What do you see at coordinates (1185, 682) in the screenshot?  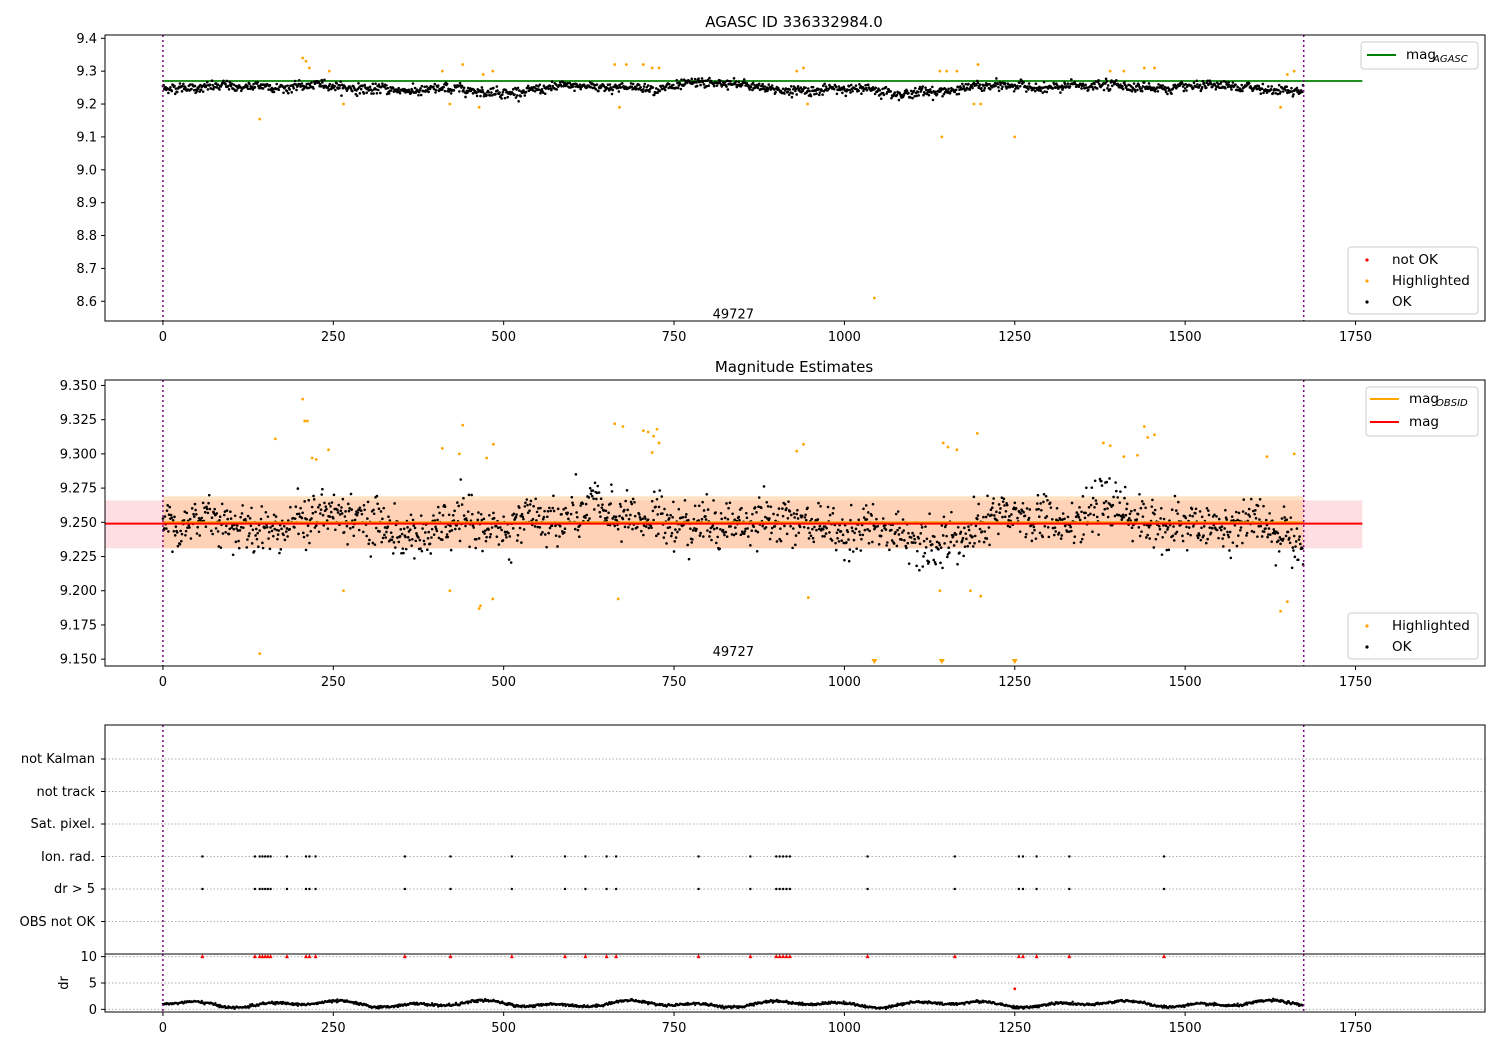 I see `estimates-xtick-label: 1500` at bounding box center [1185, 682].